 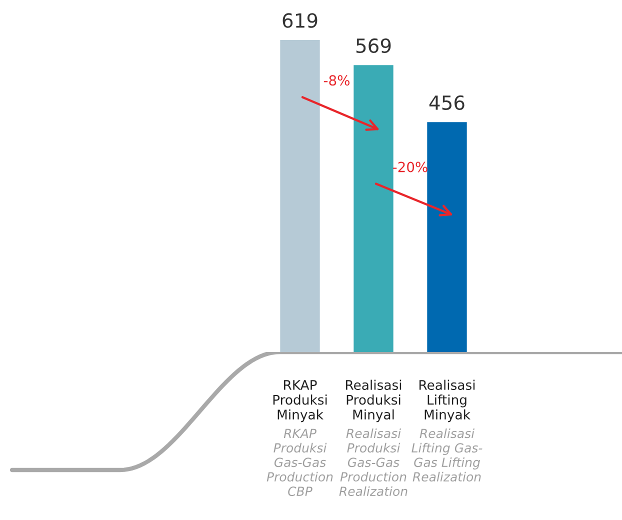 I want to click on data-label: 456, so click(x=446, y=102).